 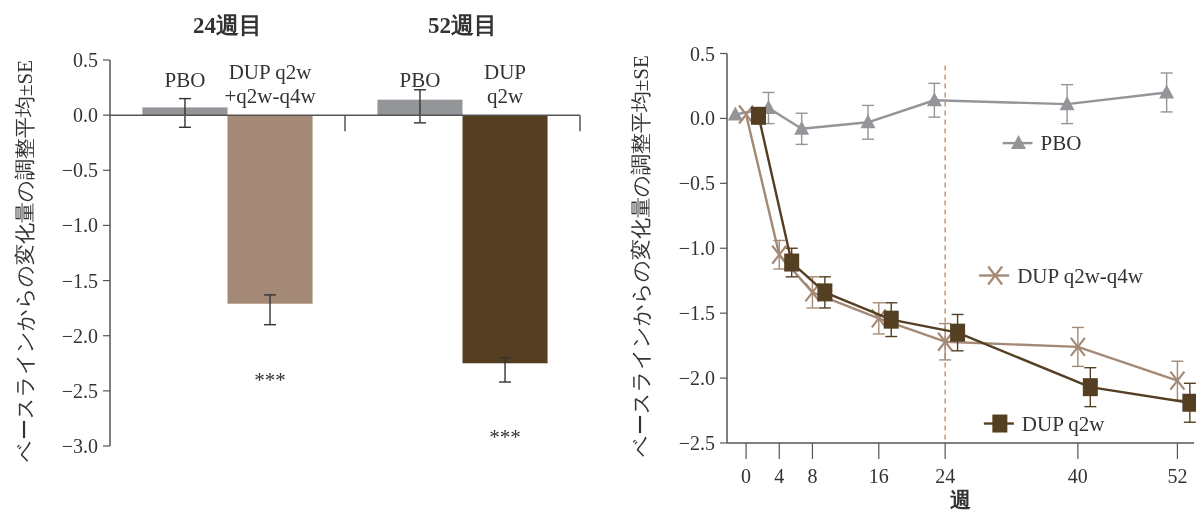 I want to click on x-tick-label: 8, so click(x=812, y=476).